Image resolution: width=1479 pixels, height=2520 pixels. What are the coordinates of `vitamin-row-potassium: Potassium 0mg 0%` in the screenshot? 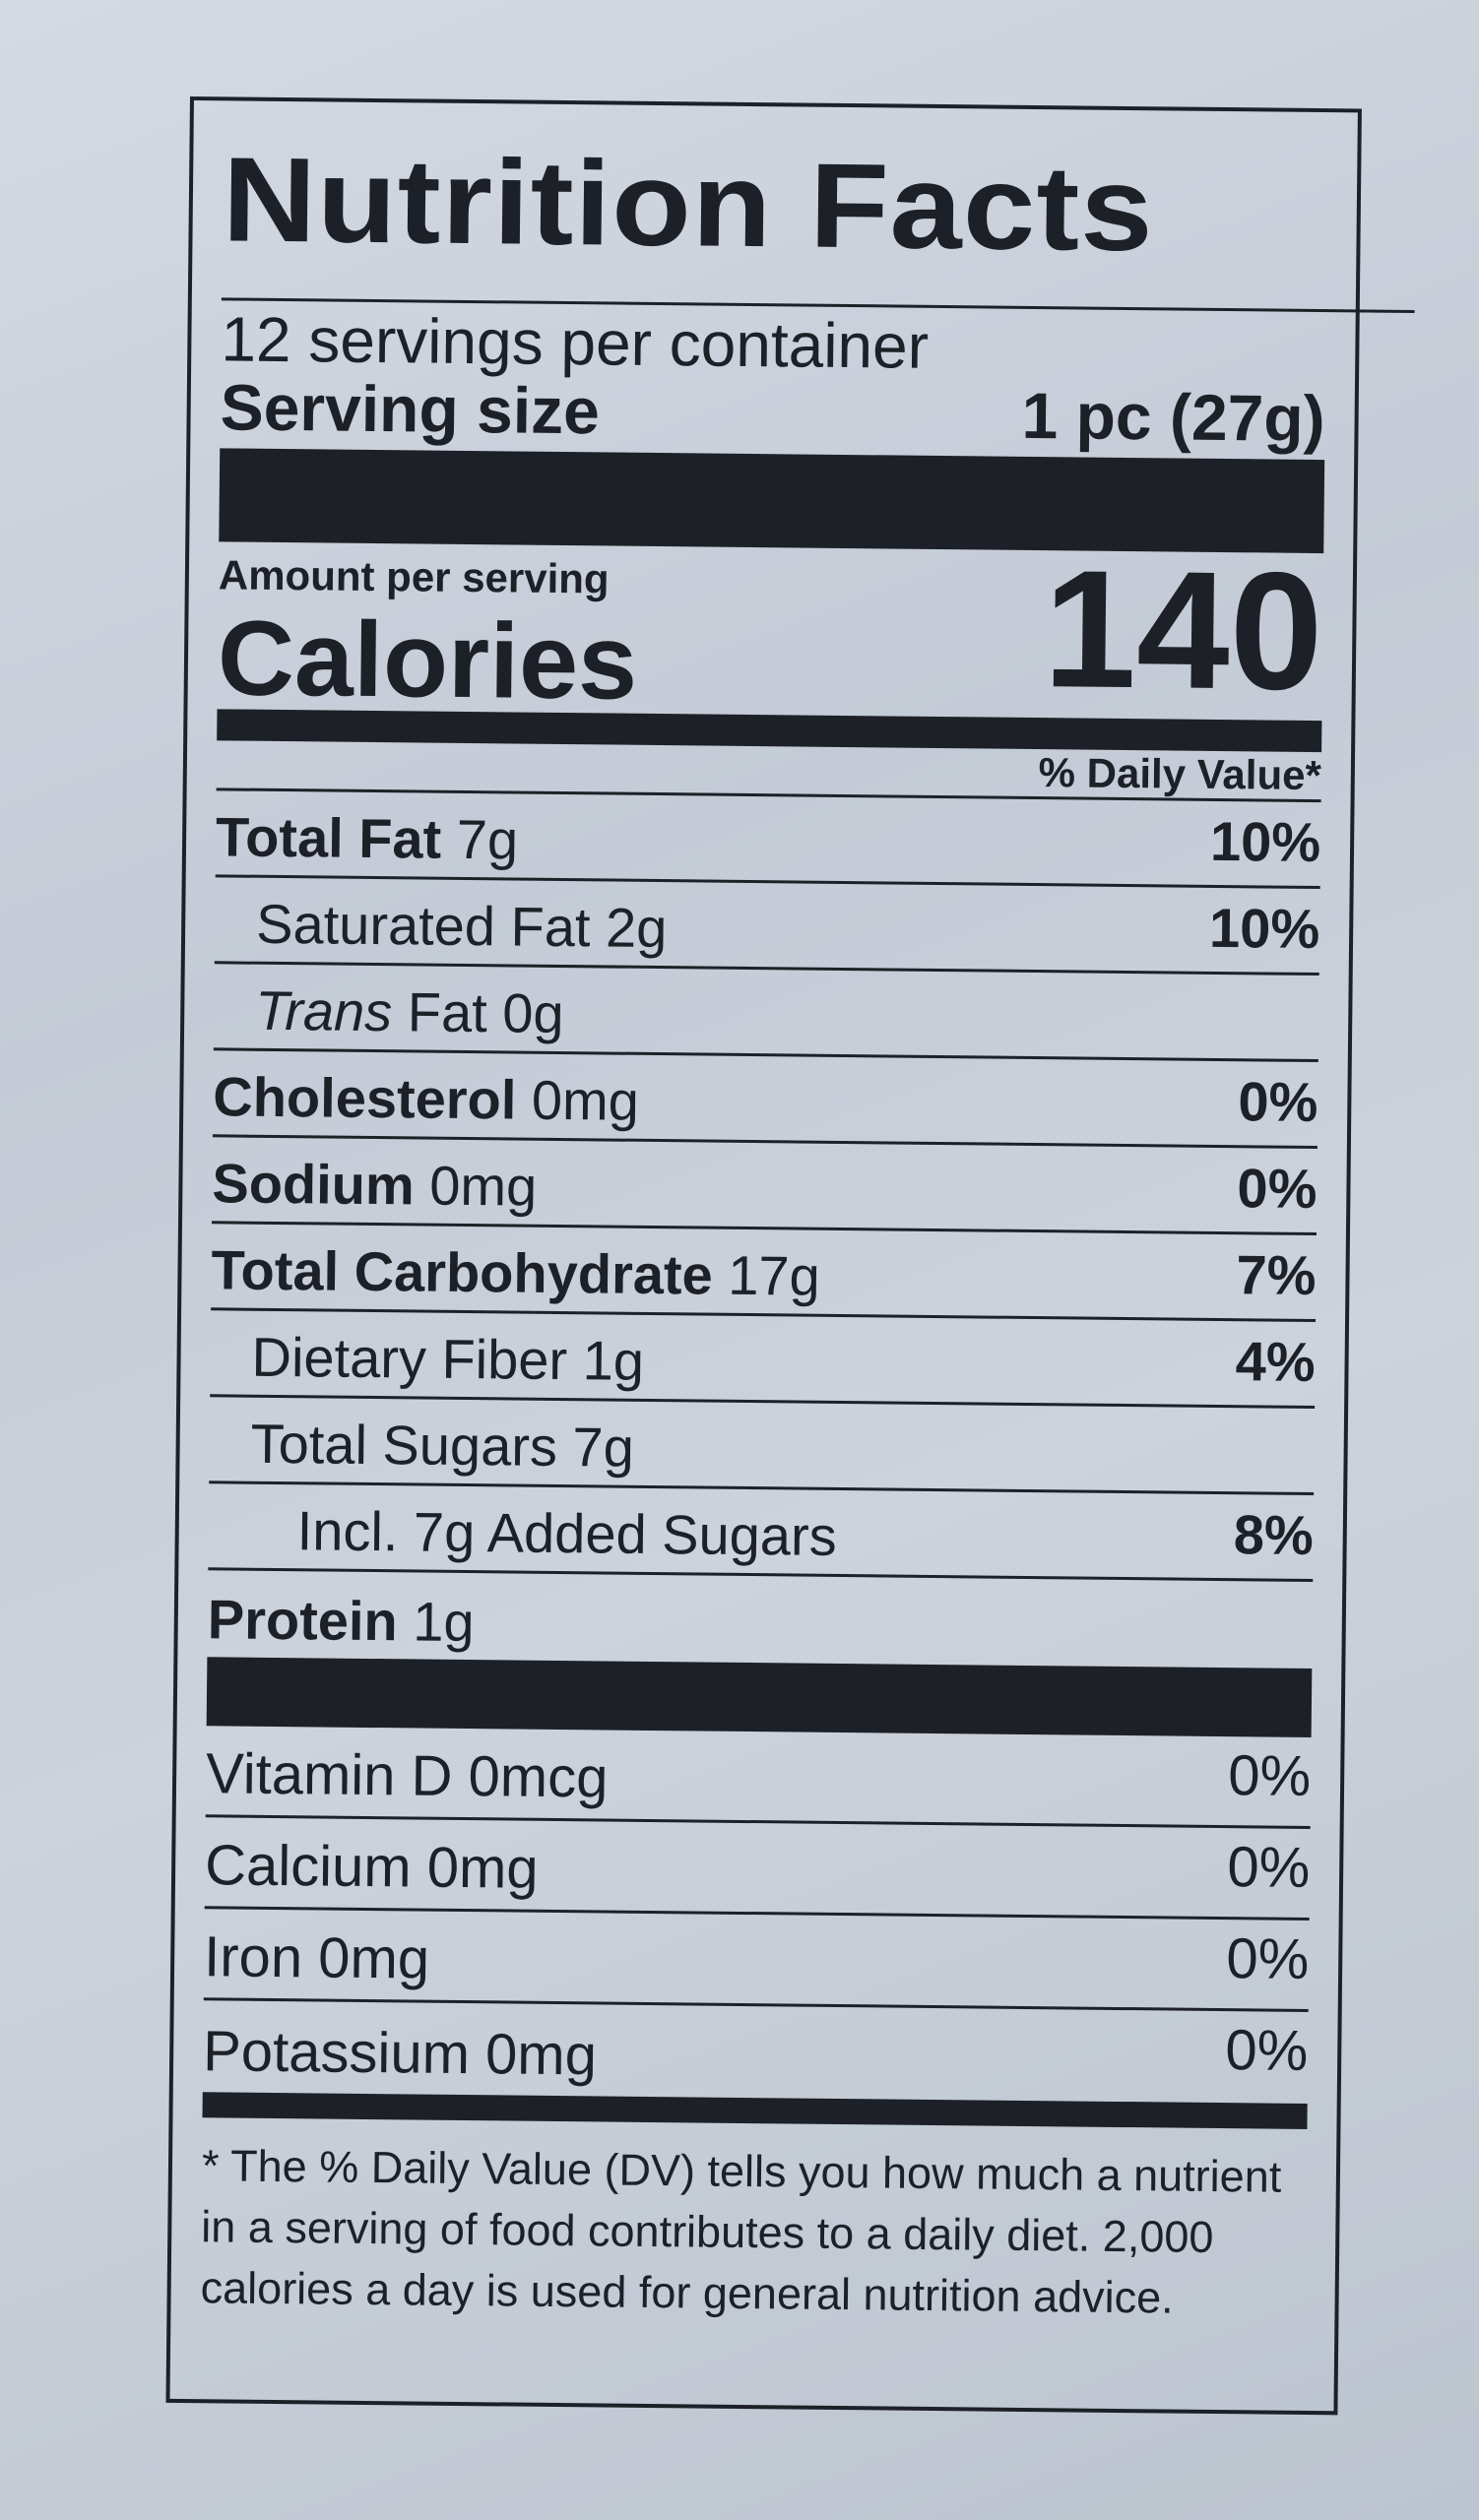 It's located at (756, 2052).